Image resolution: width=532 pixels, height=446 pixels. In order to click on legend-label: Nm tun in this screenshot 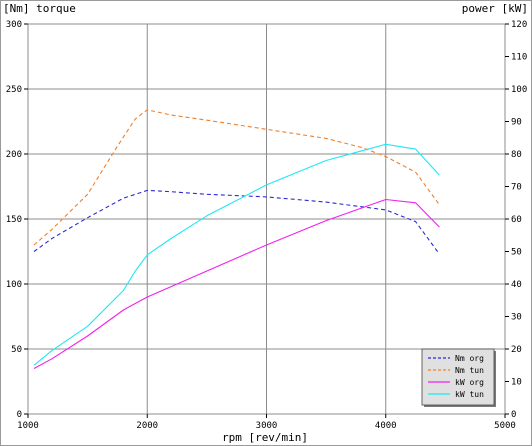, I will do `click(469, 370)`.